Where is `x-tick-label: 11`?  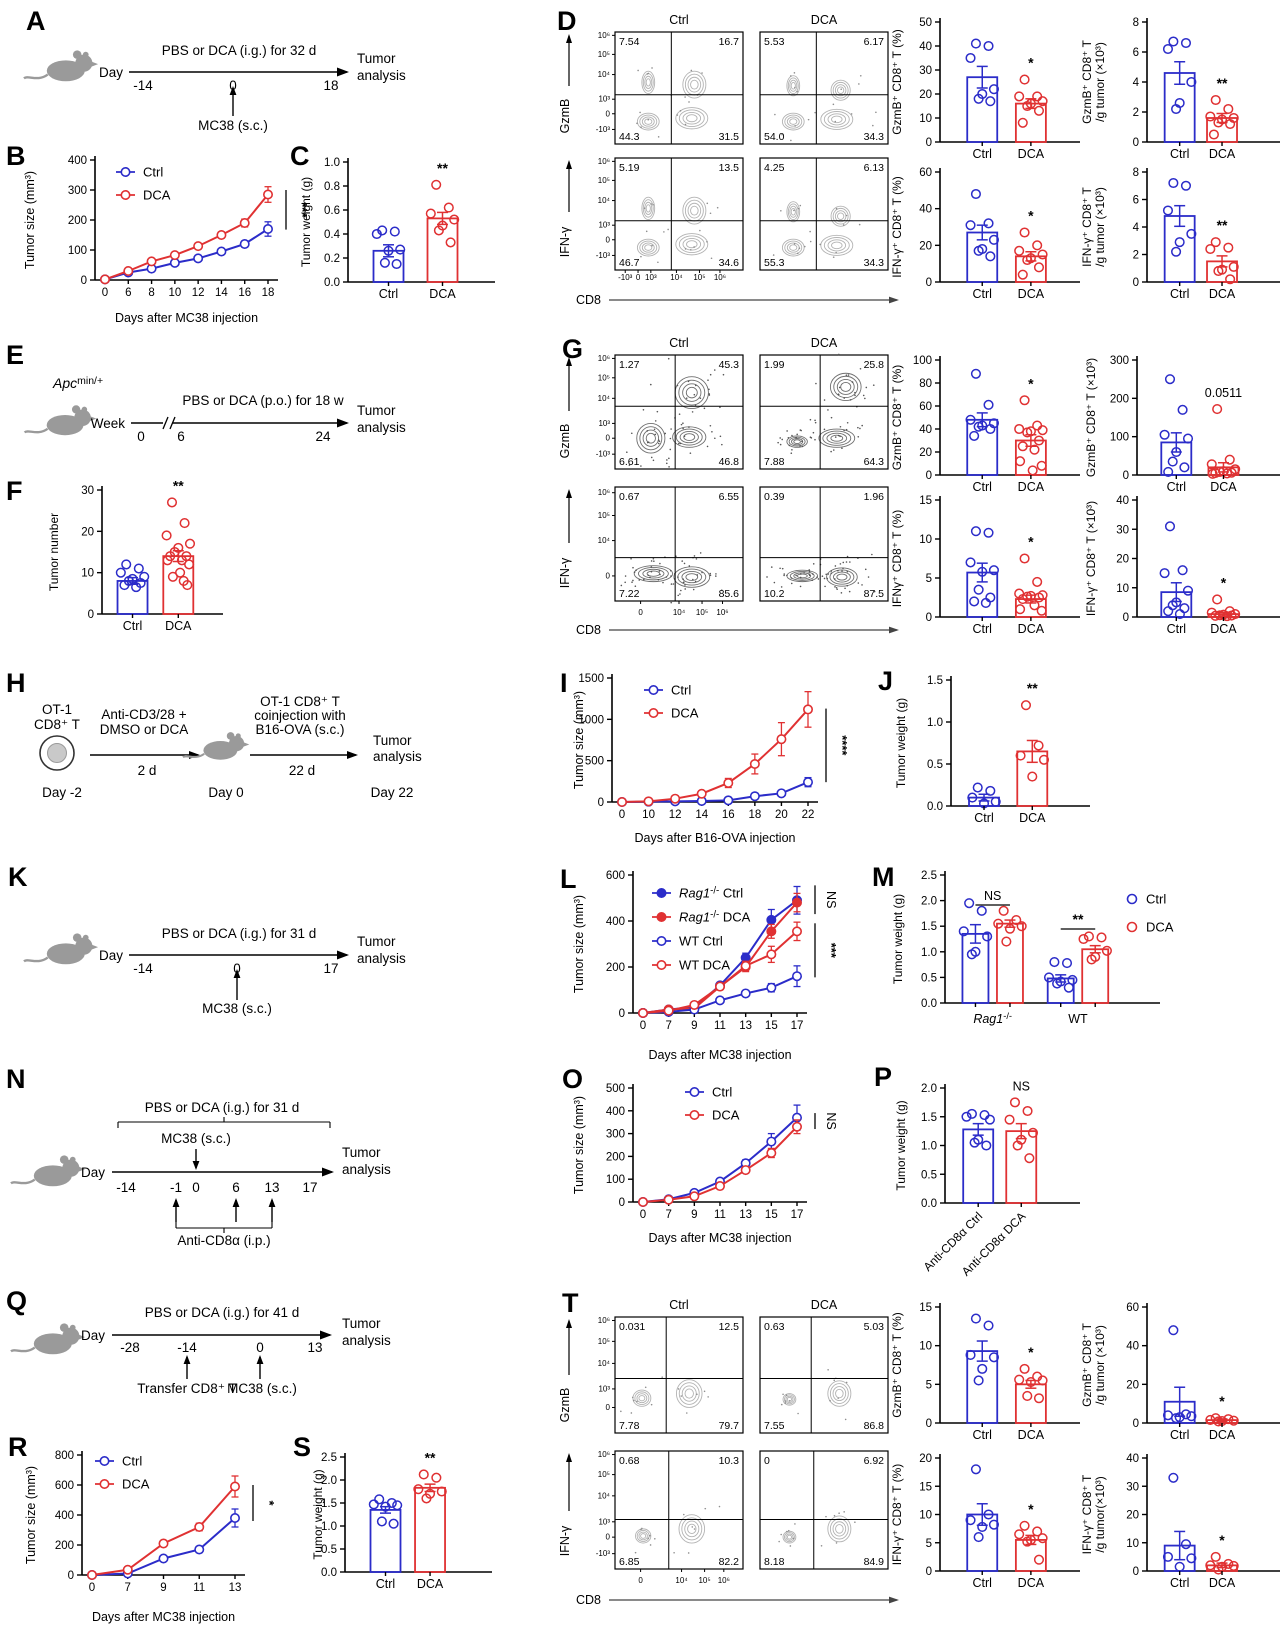
x-tick-label: 11 is located at coordinates (199, 1588).